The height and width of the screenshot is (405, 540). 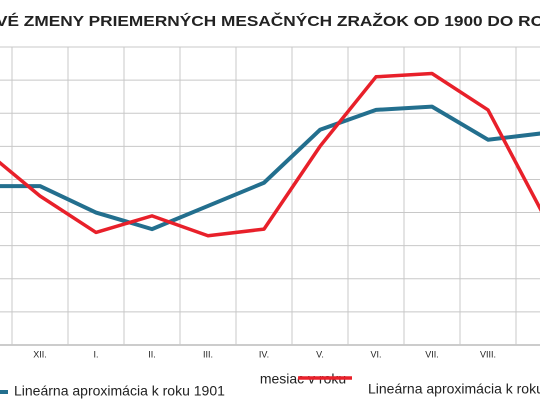 What do you see at coordinates (454, 389) in the screenshot?
I see `legend-label: Lineárna aproximácia k roku` at bounding box center [454, 389].